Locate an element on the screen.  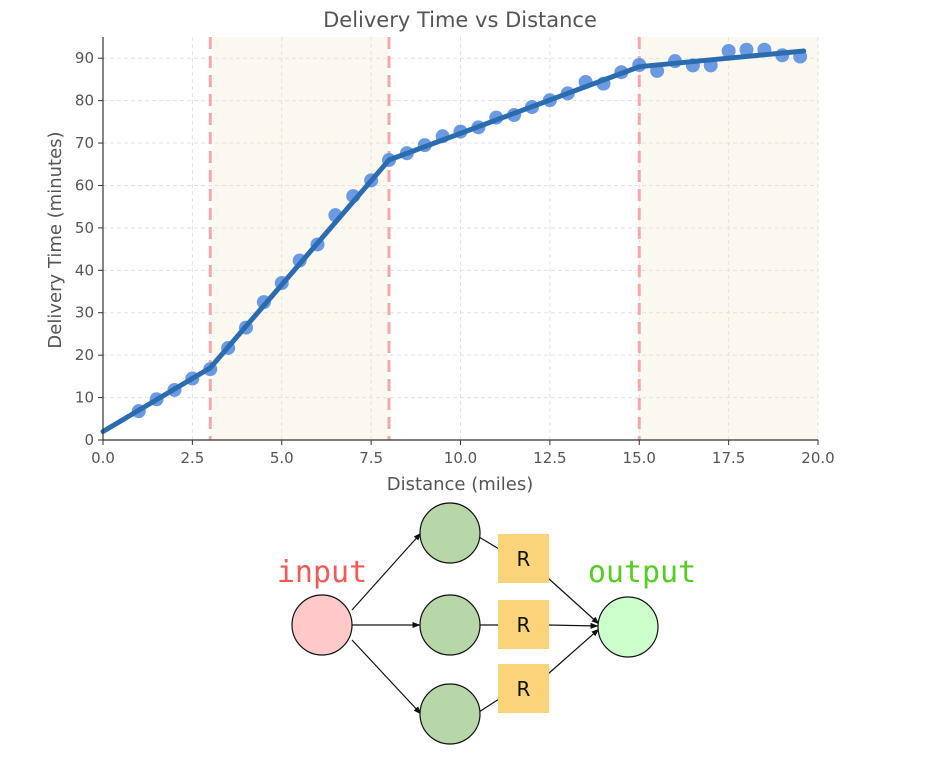
edge-hidden-r-bottom is located at coordinates (489, 705).